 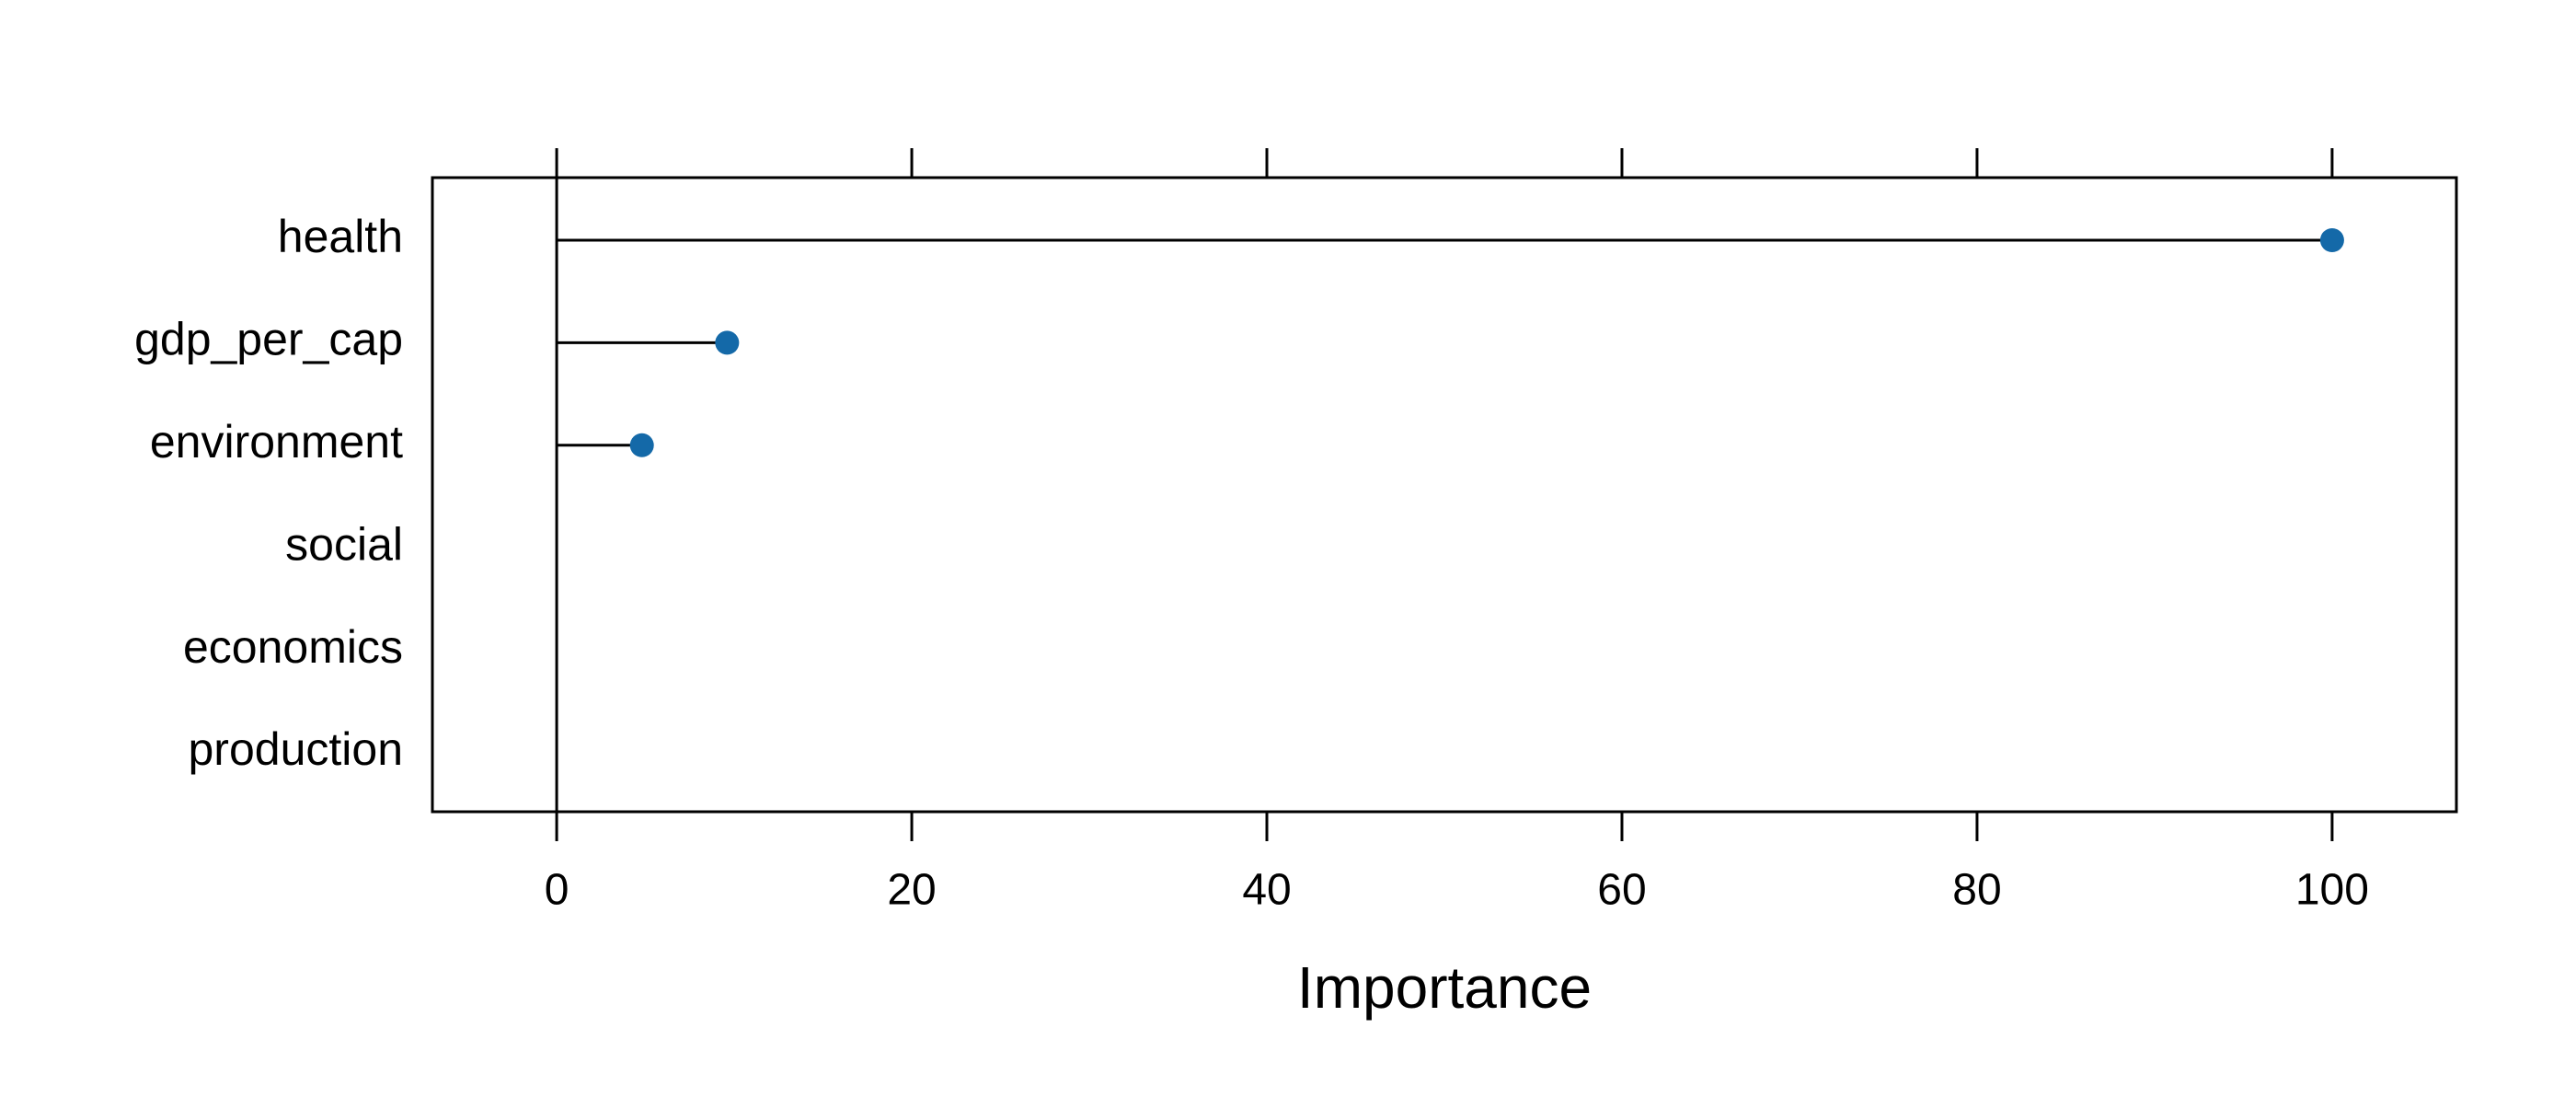 What do you see at coordinates (1621, 890) in the screenshot?
I see `x-tick-label: 60` at bounding box center [1621, 890].